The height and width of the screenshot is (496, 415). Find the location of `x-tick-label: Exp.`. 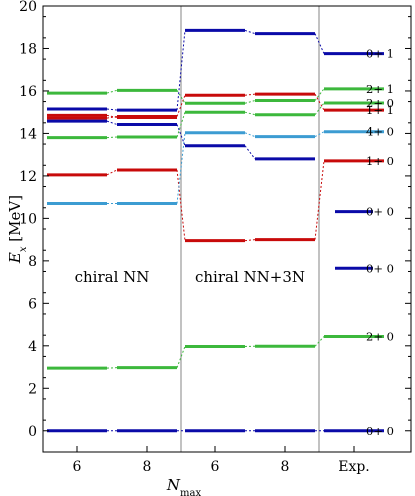

x-tick-label: Exp. is located at coordinates (354, 467).